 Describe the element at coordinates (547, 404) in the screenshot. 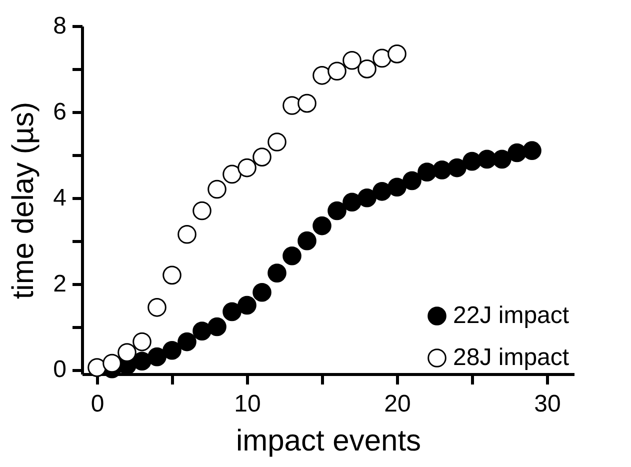

I see `x-tick-label: 30` at that location.